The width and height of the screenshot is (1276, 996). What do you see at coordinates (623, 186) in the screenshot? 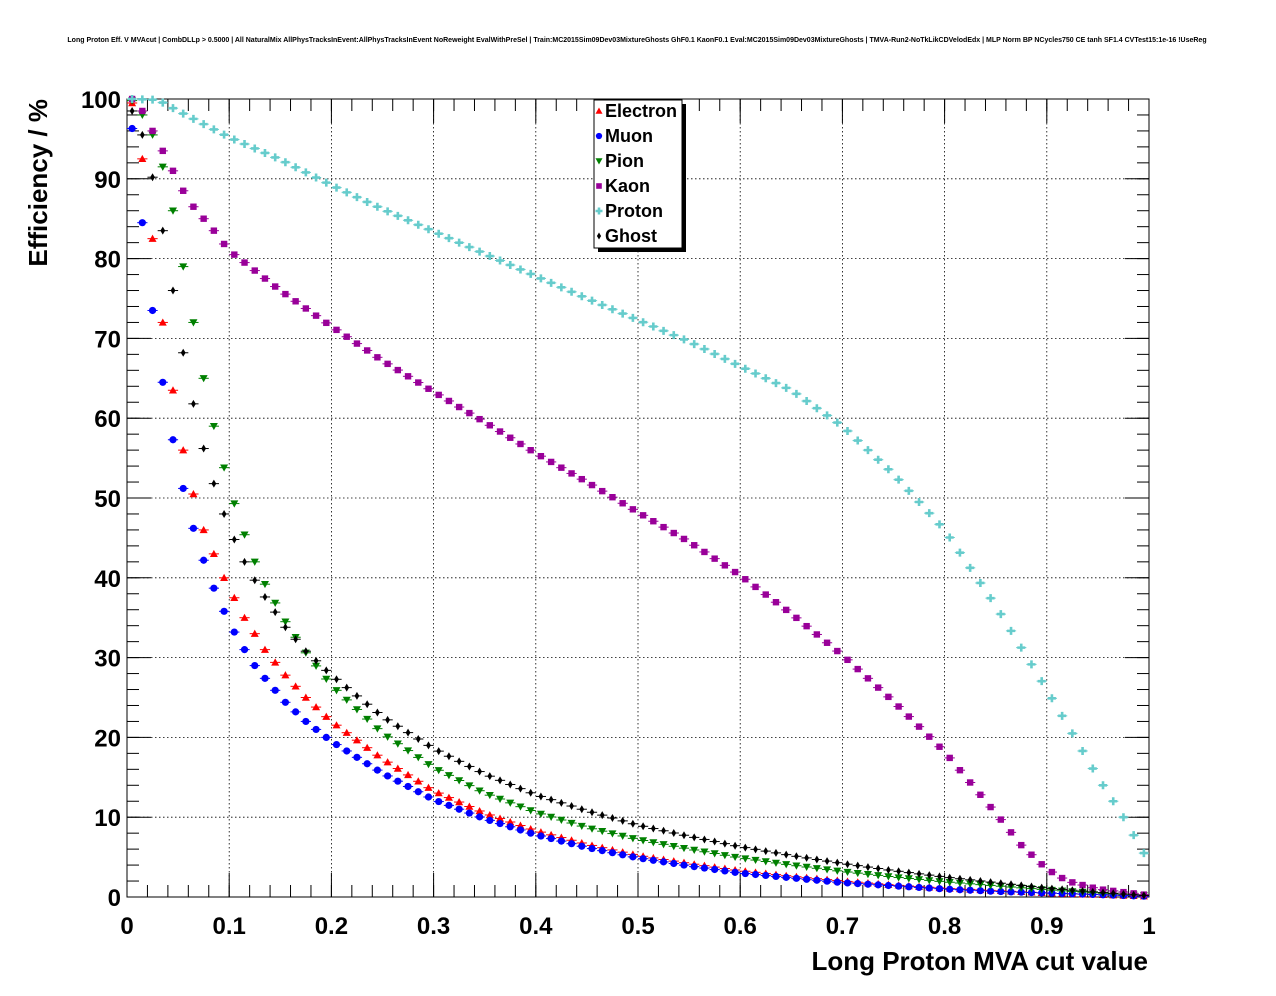
I see `legend-entry-kaon: Kaon` at bounding box center [623, 186].